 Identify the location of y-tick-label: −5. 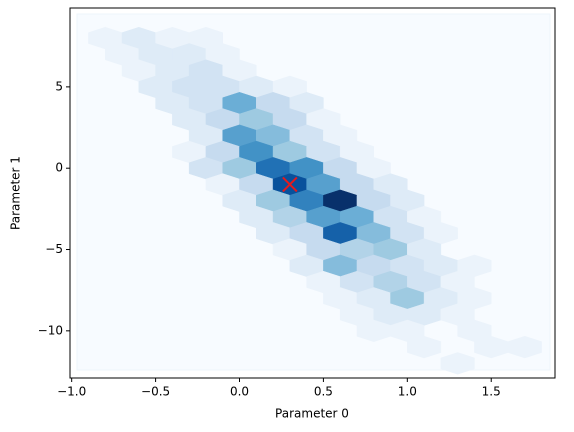
(54, 249).